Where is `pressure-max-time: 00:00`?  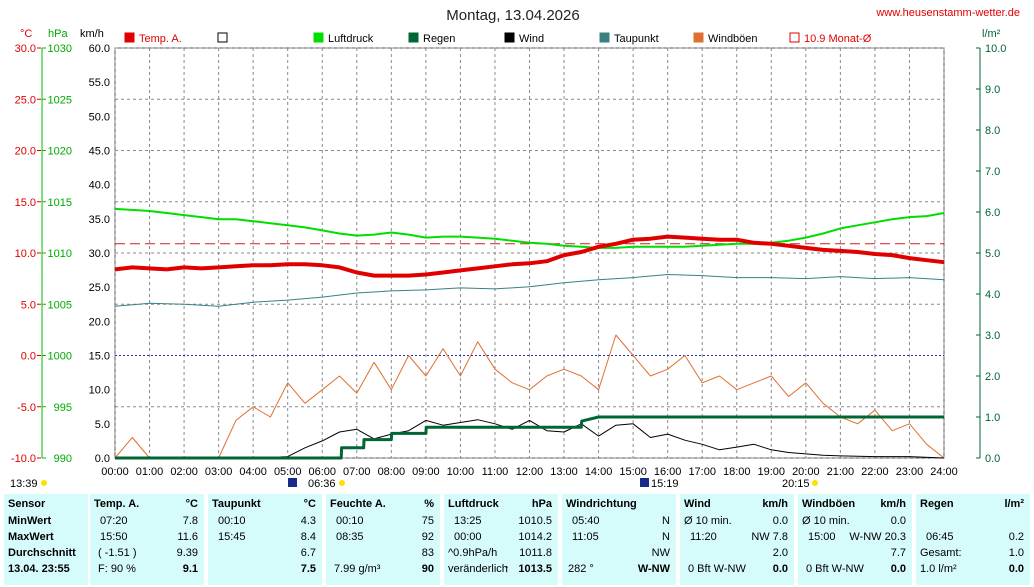 pressure-max-time: 00:00 is located at coordinates (468, 537).